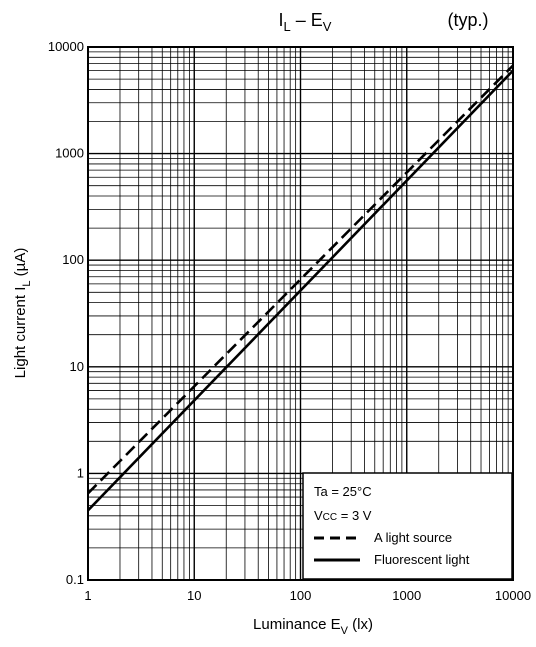 This screenshot has height=647, width=536. What do you see at coordinates (327, 26) in the screenshot?
I see `title-dash-sub: V` at bounding box center [327, 26].